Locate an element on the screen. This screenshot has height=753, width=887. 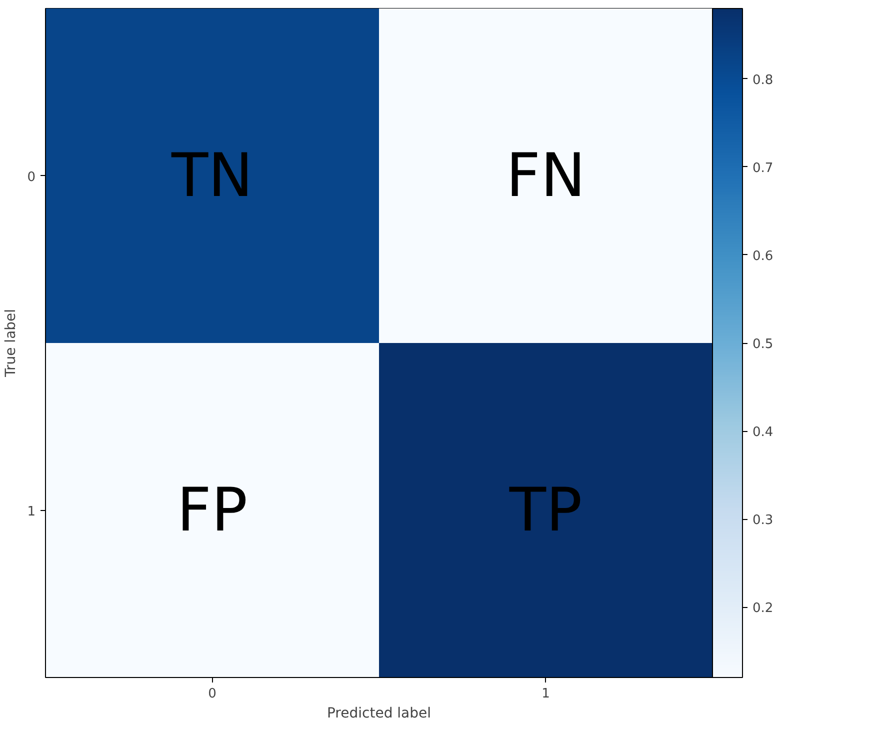
color-bar-label: 0.4 is located at coordinates (763, 432).